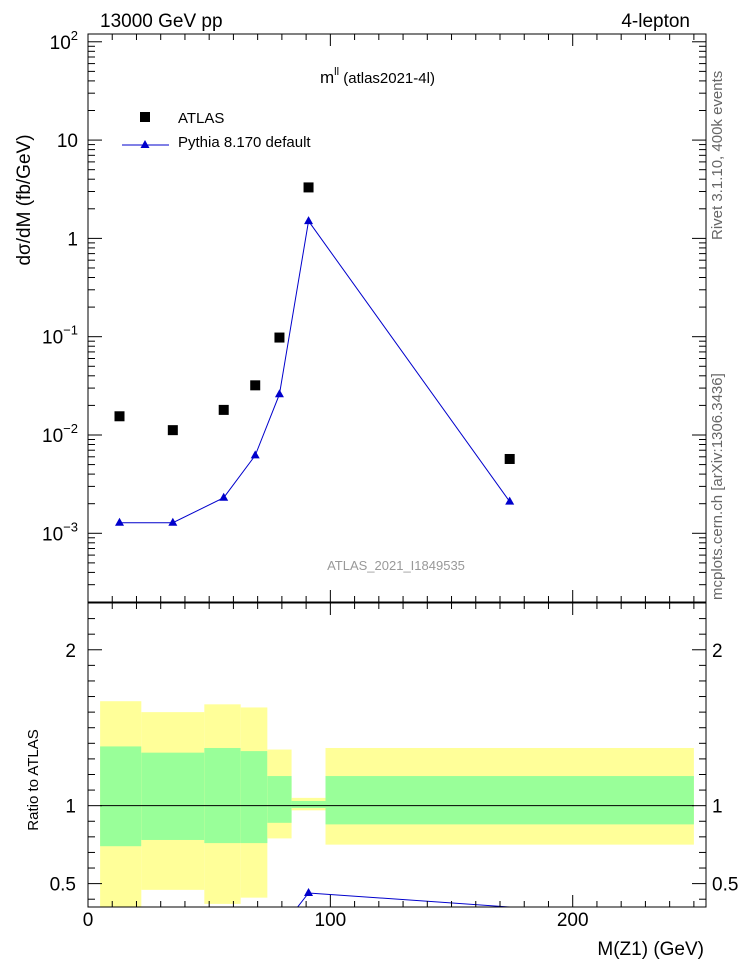 This screenshot has height=972, width=746. What do you see at coordinates (725, 885) in the screenshot?
I see `ratio-y-tick-label-right: 0.5` at bounding box center [725, 885].